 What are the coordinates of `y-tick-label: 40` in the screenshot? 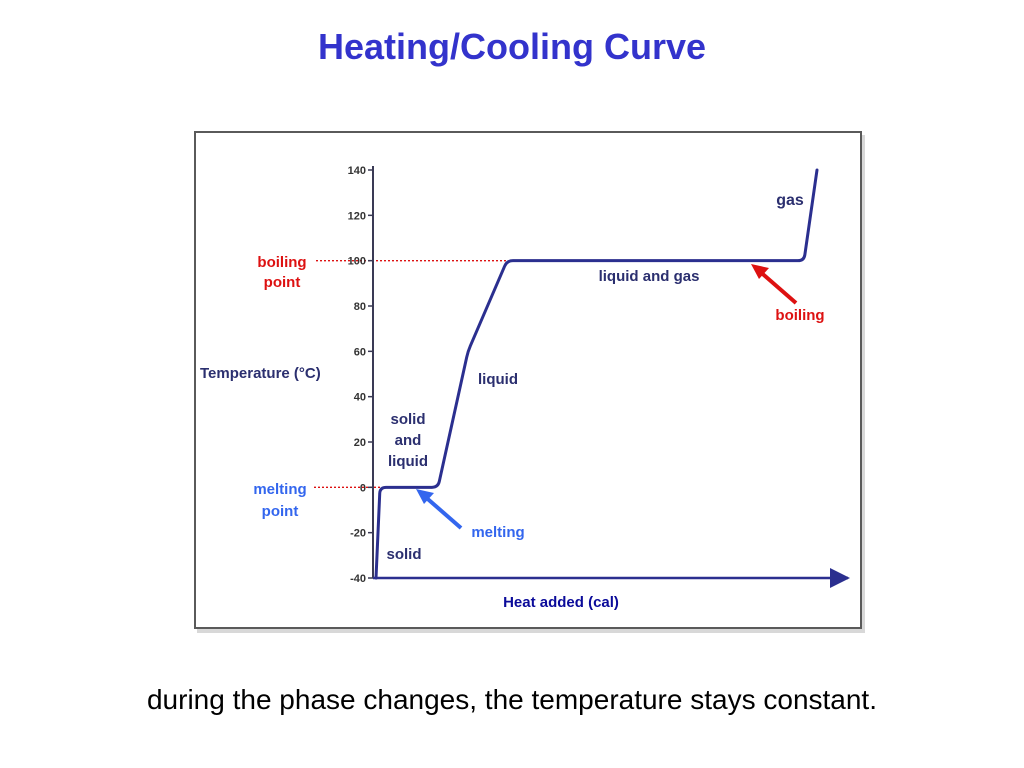 It's located at (360, 398).